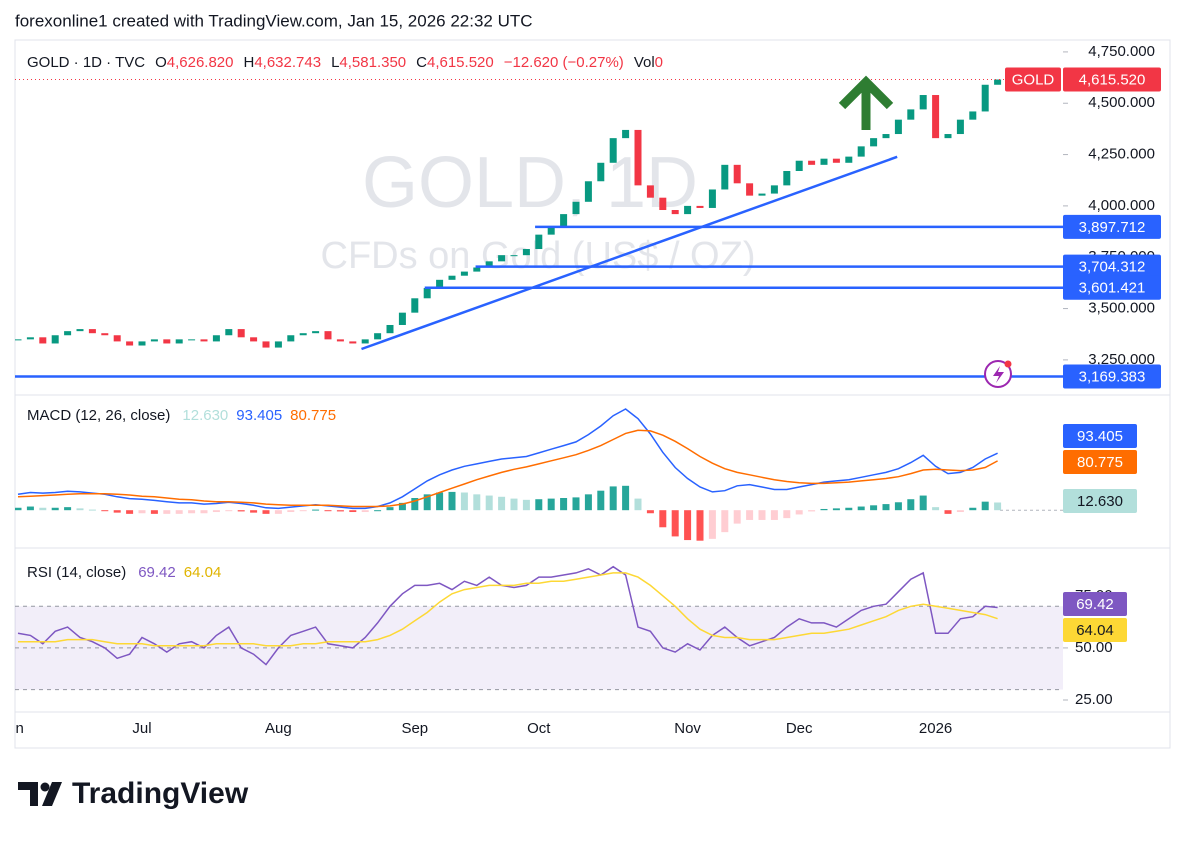  I want to click on legend-item: 4,615.520, so click(460, 62).